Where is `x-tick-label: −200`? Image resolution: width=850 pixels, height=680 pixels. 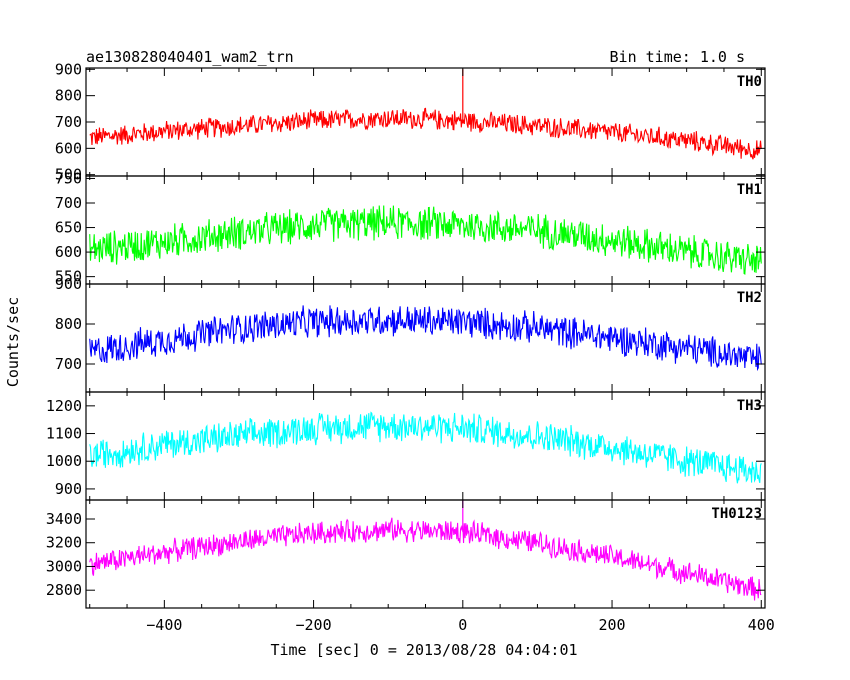 x-tick-label: −200 is located at coordinates (314, 625).